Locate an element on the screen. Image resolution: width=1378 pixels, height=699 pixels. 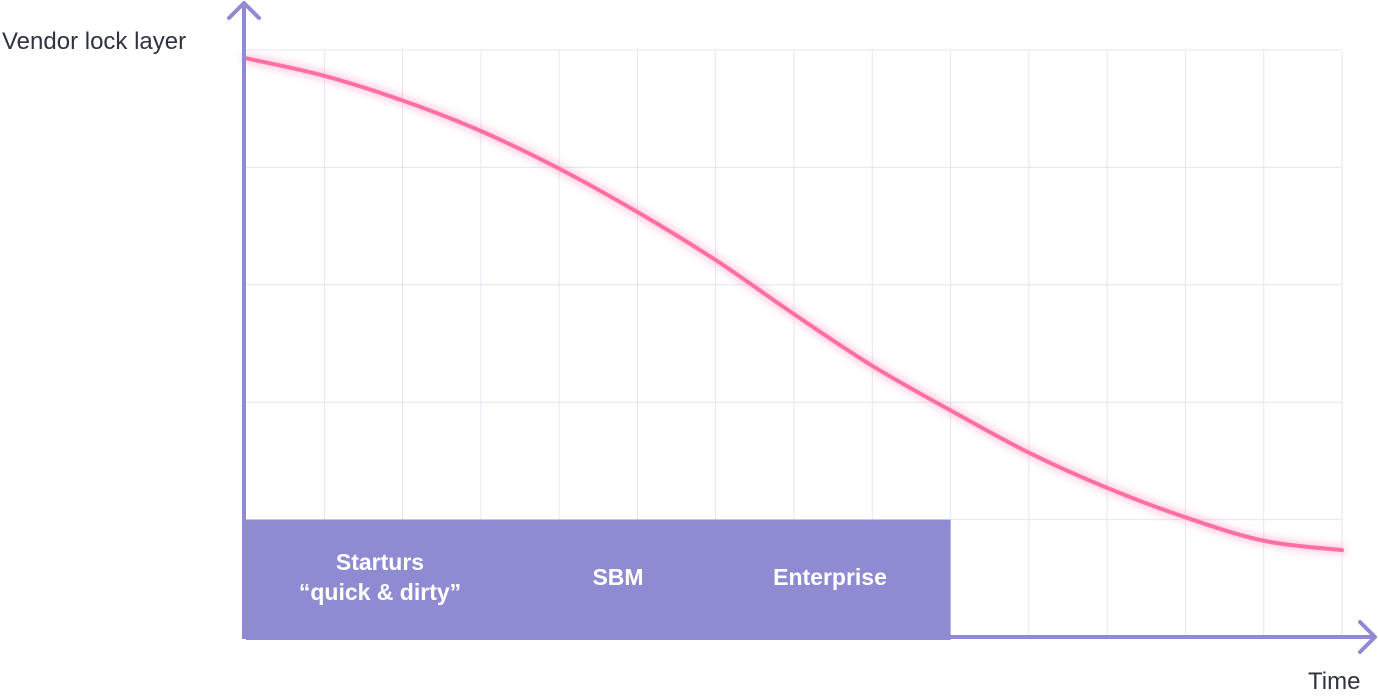
segment-band-rect is located at coordinates (598, 579).